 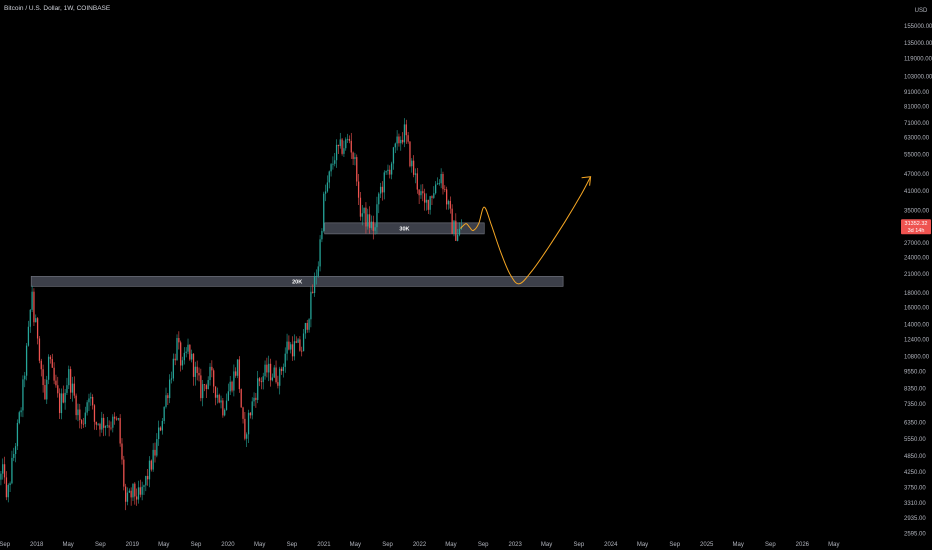 I want to click on price-tick-label: 41000.00, so click(x=917, y=192).